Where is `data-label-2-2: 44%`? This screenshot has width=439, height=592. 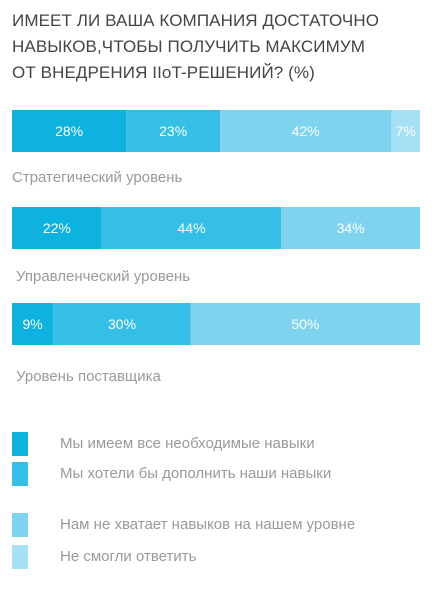
data-label-2-2: 44% is located at coordinates (192, 228).